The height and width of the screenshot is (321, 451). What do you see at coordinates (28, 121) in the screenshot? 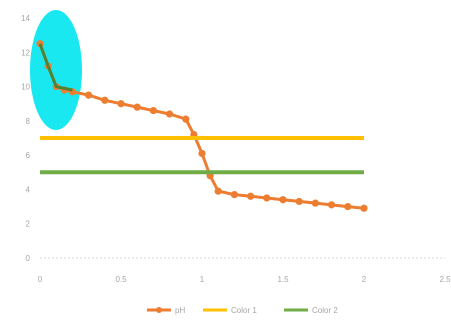
I see `y-tick-label: 8` at bounding box center [28, 121].